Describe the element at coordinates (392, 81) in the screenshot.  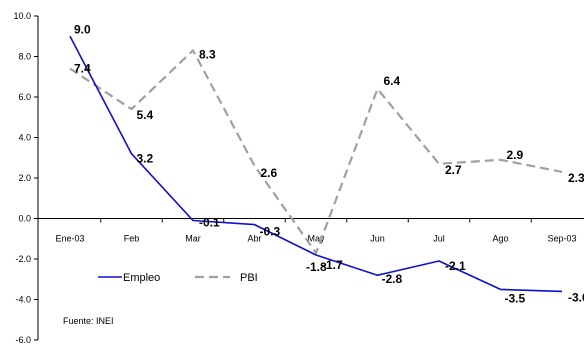
I see `data-label-pbi: 6.4` at that location.